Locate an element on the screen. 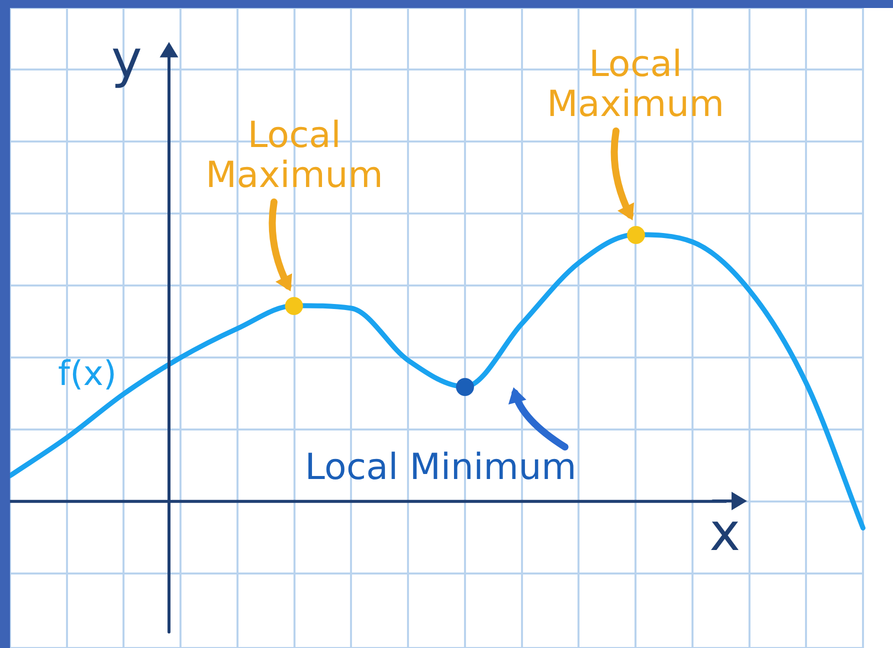 The height and width of the screenshot is (648, 893). series-label: f(x) is located at coordinates (87, 374).